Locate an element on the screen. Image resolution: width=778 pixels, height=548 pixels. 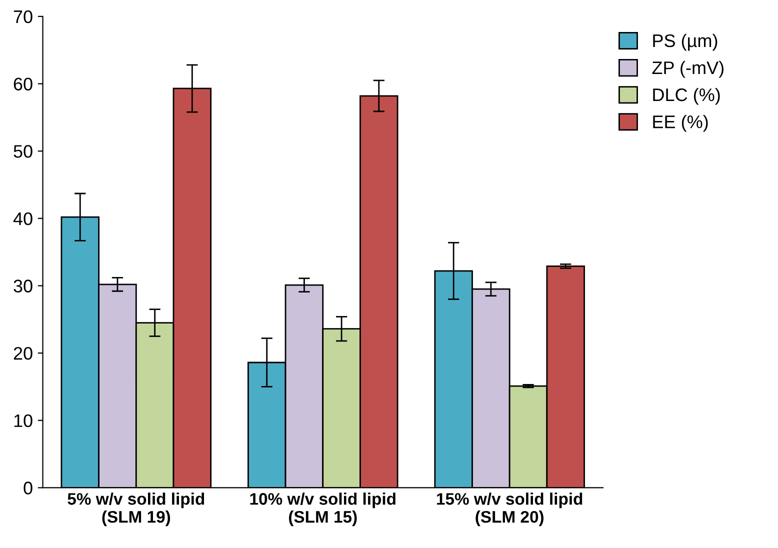
x-tick-label: 5% w/v solid lipid (SLM 19) is located at coordinates (136, 509).